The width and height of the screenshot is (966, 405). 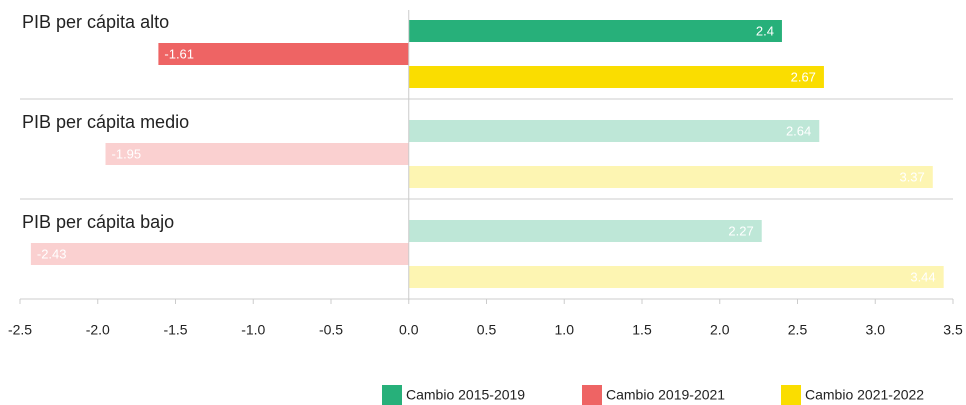 I want to click on value-label: 2.27, so click(x=740, y=230).